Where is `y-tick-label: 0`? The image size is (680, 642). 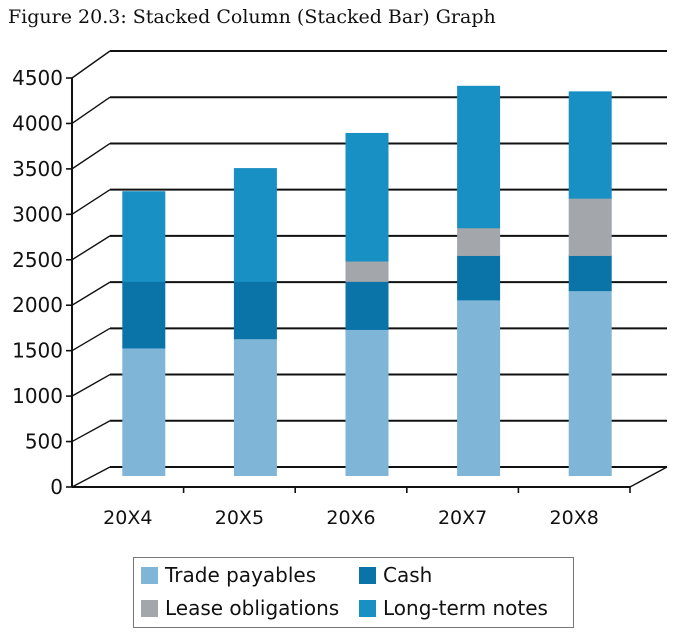
y-tick-label: 0 is located at coordinates (56, 487).